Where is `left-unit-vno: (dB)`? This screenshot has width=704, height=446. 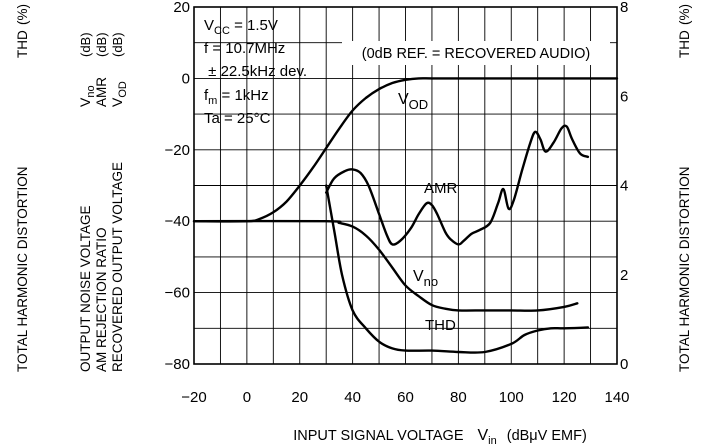
left-unit-vno: (dB) is located at coordinates (85, 44).